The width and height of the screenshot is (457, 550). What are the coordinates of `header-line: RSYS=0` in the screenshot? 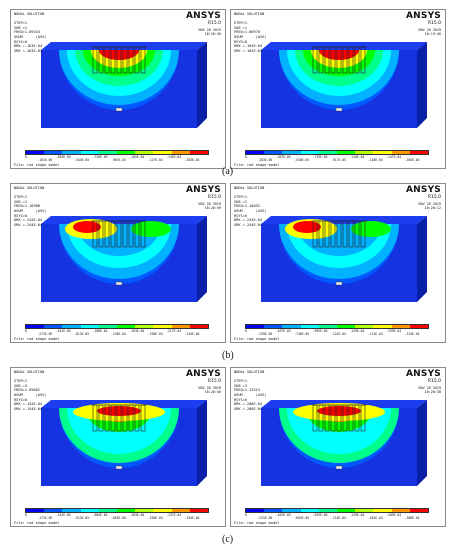 It's located at (20, 215).